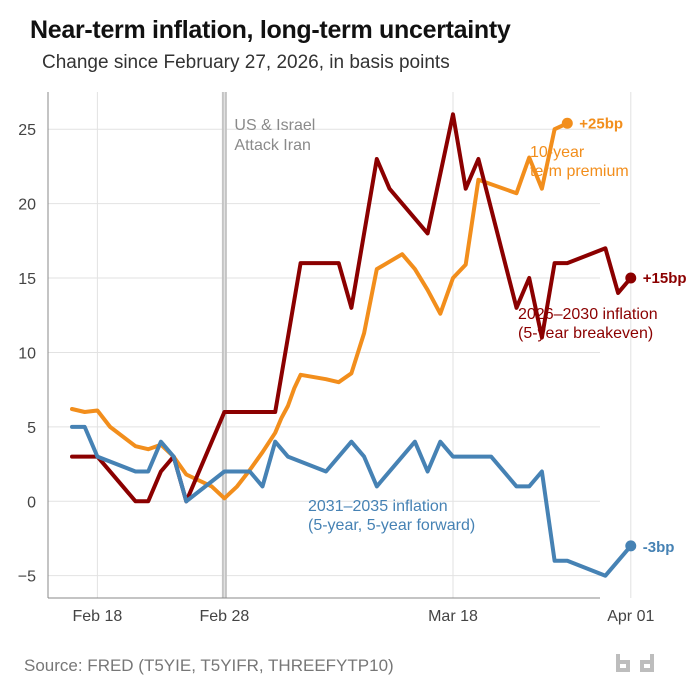 The width and height of the screenshot is (700, 699). Describe the element at coordinates (453, 616) in the screenshot. I see `x-tick-label: Mar 18` at that location.